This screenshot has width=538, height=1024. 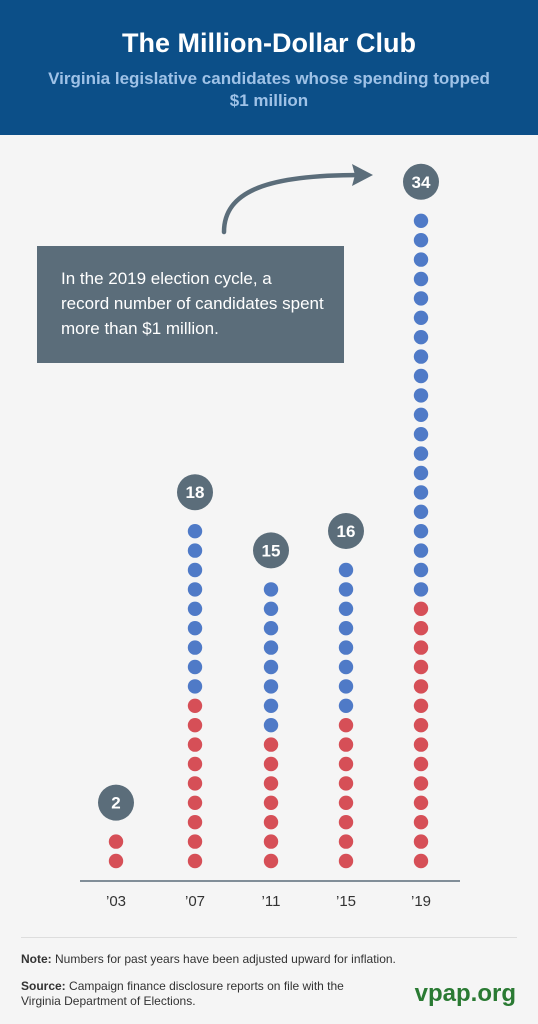 What do you see at coordinates (271, 901) in the screenshot?
I see `x-tick-label: ’11` at bounding box center [271, 901].